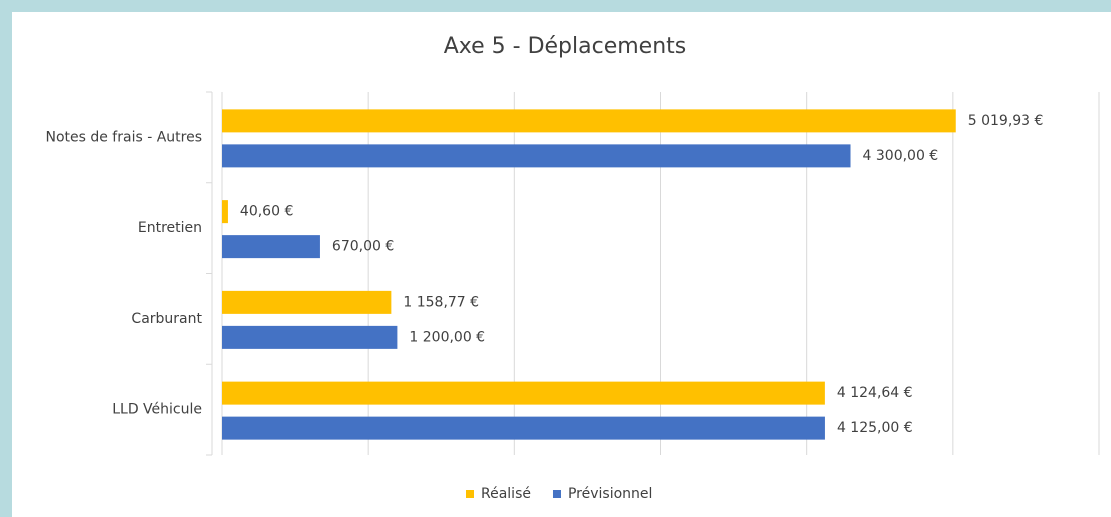 Image resolution: width=1111 pixels, height=517 pixels. Describe the element at coordinates (447, 337) in the screenshot. I see `data-label: 1 200,00 €` at that location.